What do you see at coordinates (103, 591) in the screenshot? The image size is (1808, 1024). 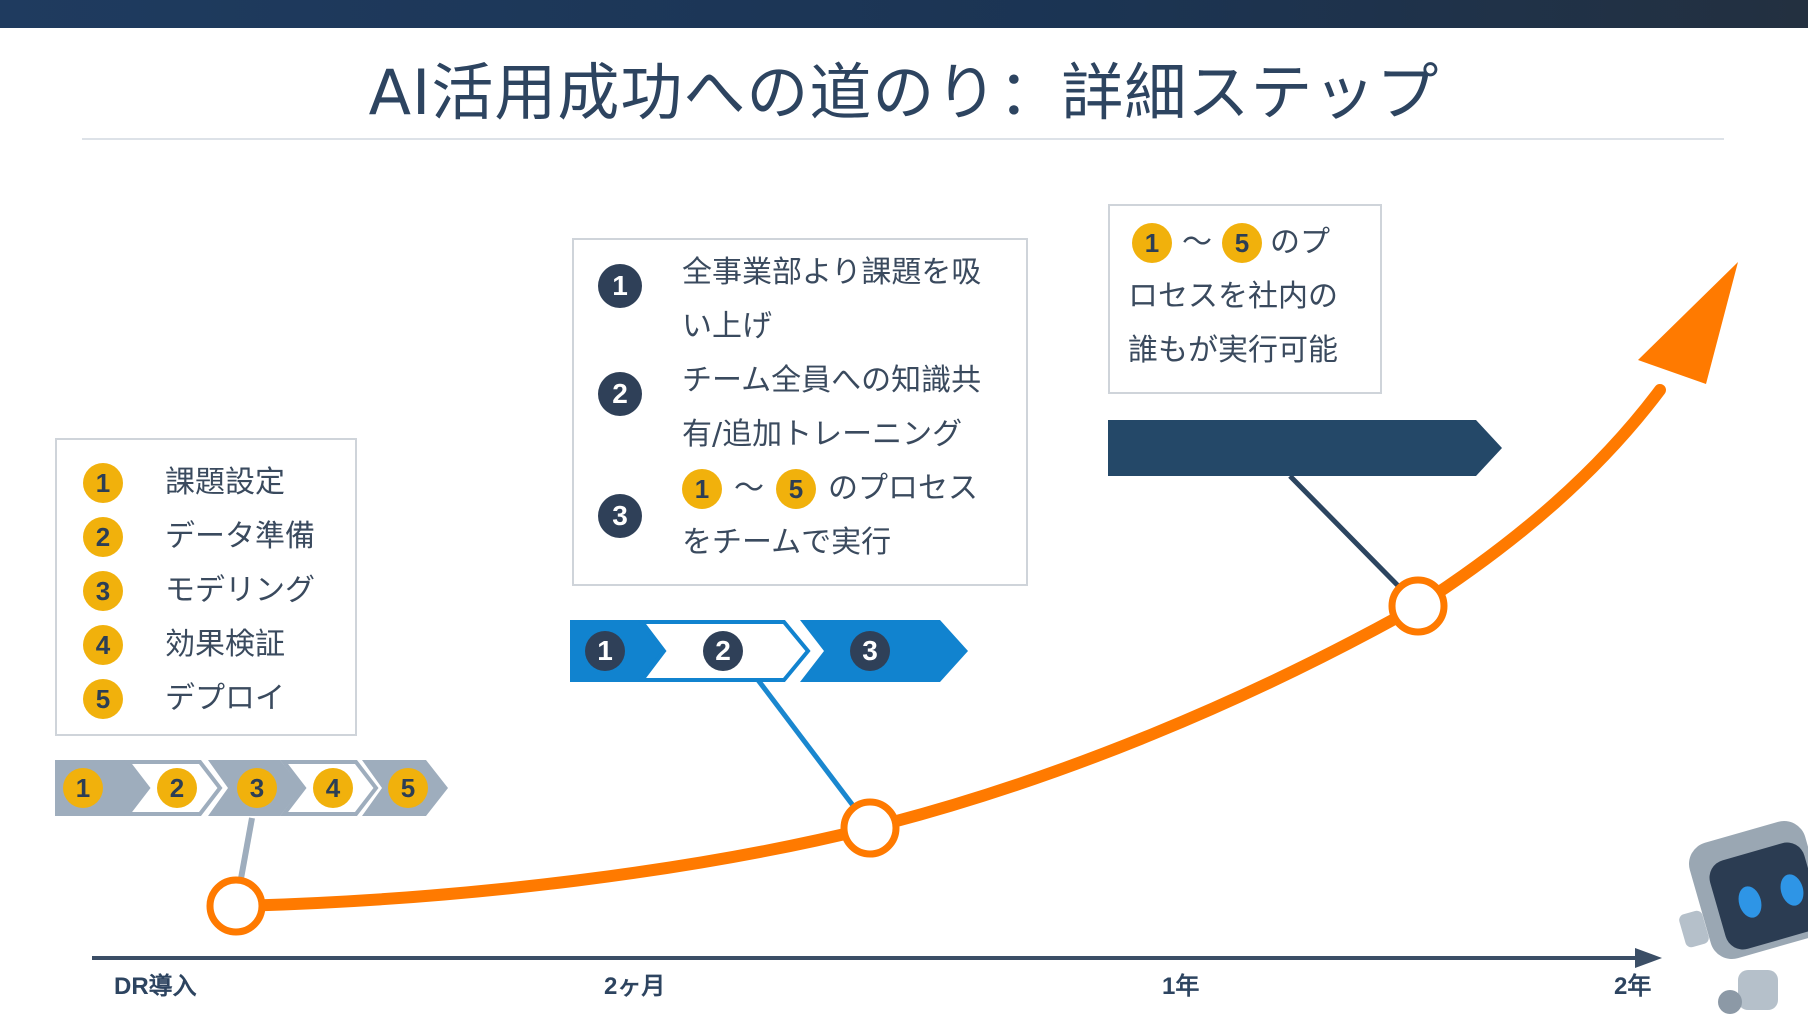 I see `stage1-item-badge: 3` at bounding box center [103, 591].